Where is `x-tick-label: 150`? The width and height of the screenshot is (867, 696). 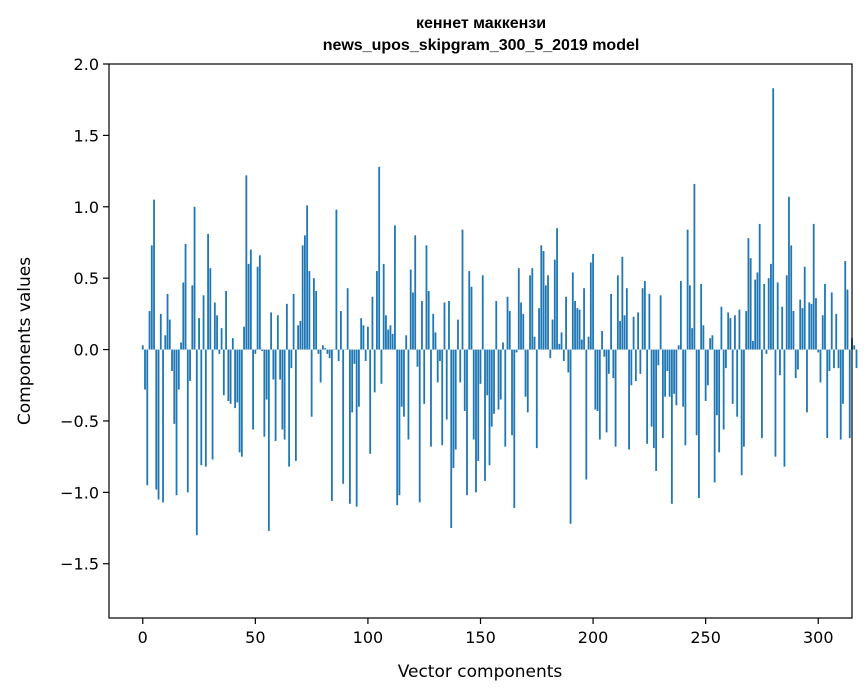 x-tick-label: 150 is located at coordinates (480, 637).